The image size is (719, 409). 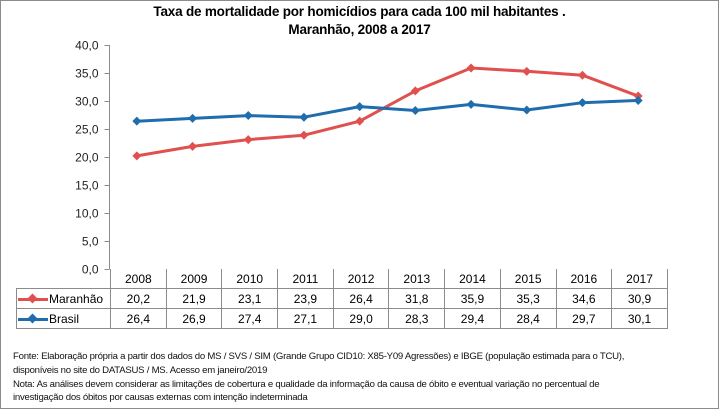 I want to click on data-value-cell: 34,6, so click(x=584, y=298).